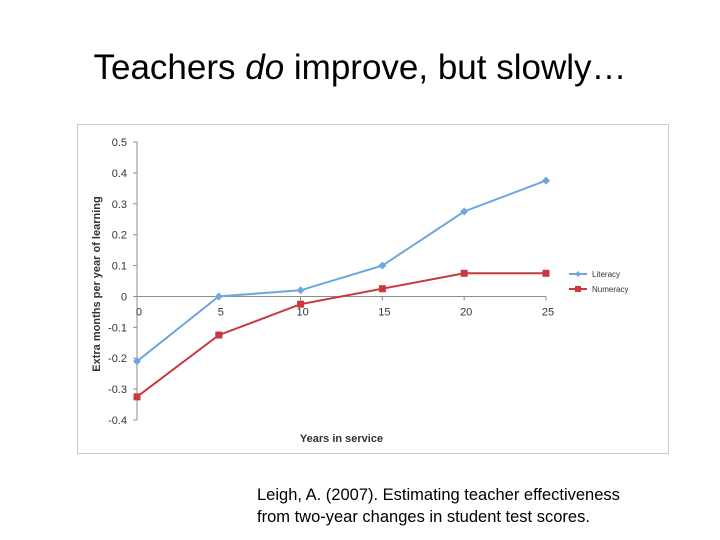  I want to click on y-tick-label: 0.2, so click(119, 236).